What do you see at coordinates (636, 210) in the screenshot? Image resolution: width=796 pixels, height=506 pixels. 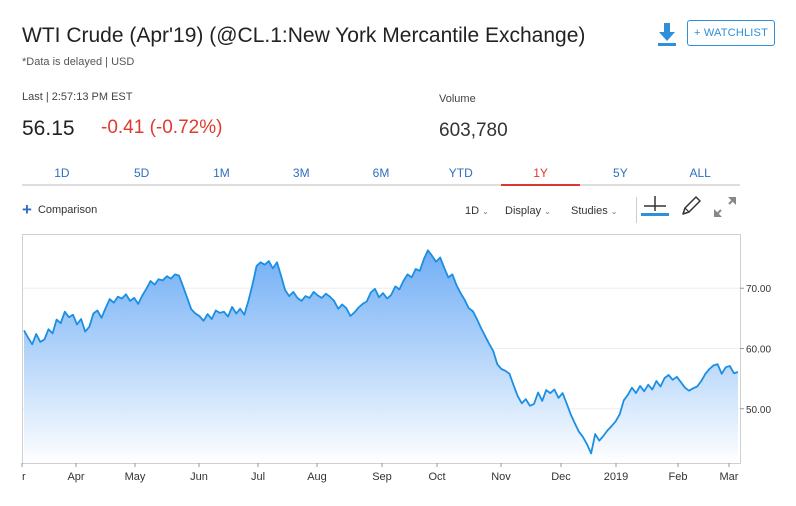 I see `toolbar-divider` at bounding box center [636, 210].